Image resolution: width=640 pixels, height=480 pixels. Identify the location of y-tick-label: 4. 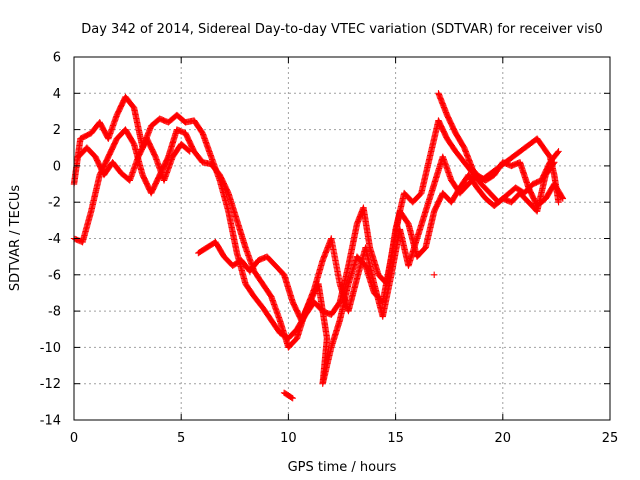
(57, 94).